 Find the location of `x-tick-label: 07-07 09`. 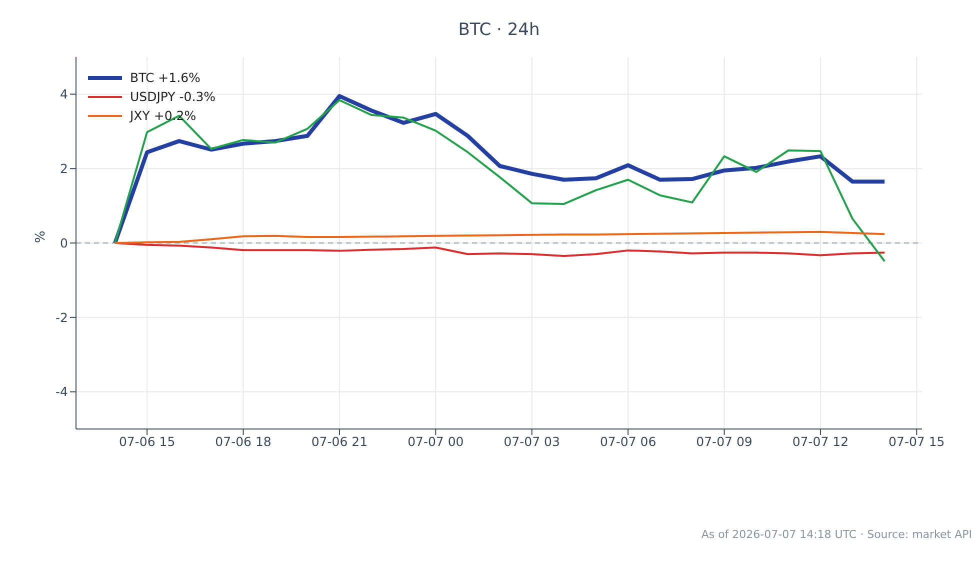

x-tick-label: 07-07 09 is located at coordinates (724, 441).